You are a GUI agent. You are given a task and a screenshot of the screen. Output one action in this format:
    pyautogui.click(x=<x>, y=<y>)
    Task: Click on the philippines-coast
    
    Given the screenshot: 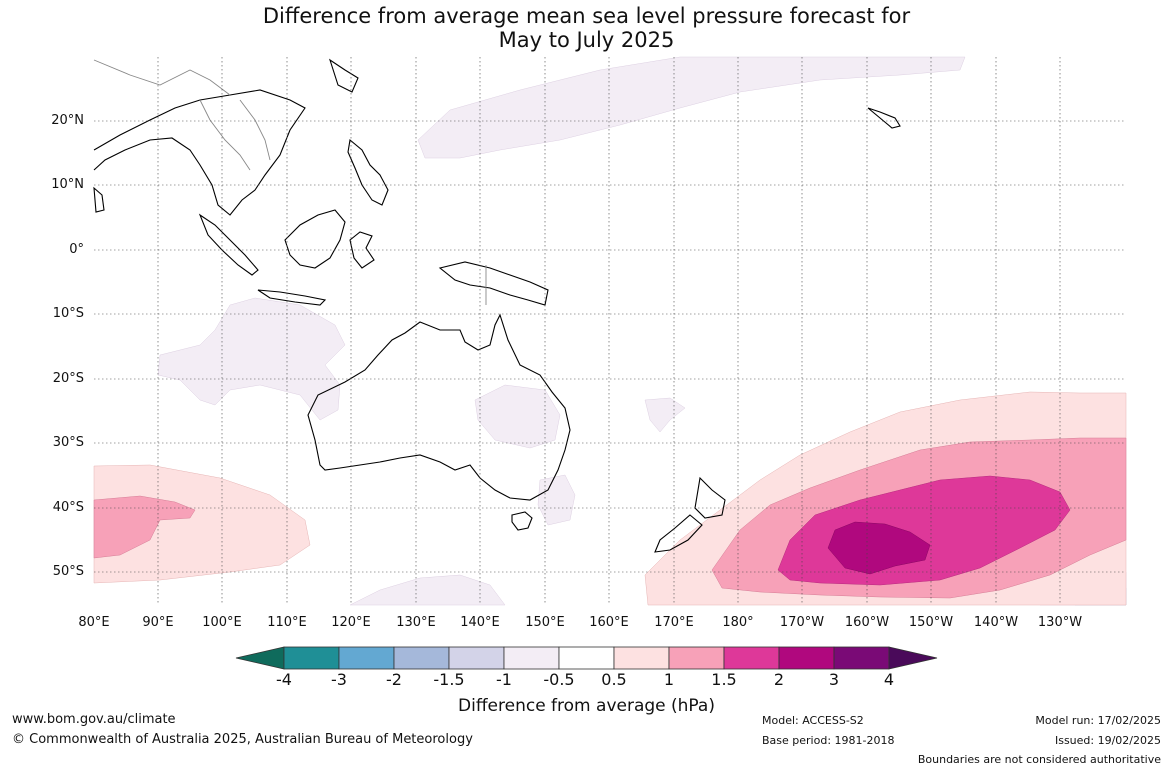 What is the action you would take?
    pyautogui.click(x=368, y=172)
    